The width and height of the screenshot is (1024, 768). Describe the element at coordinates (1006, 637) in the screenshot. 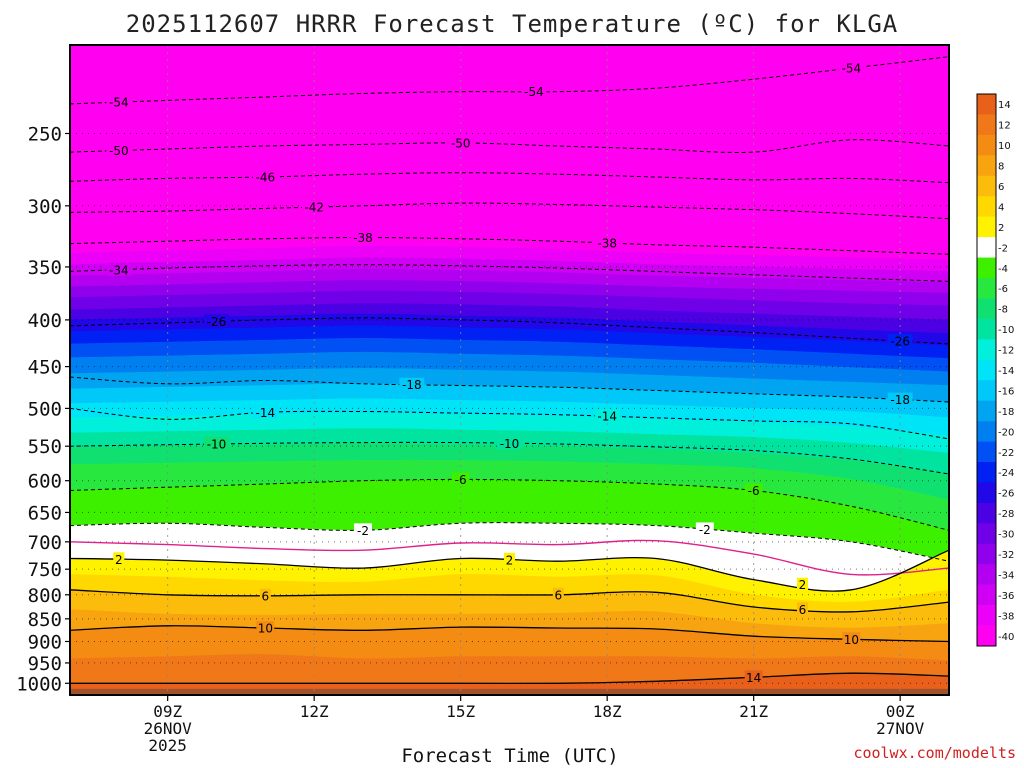

I see `colorbar-label: -40` at that location.